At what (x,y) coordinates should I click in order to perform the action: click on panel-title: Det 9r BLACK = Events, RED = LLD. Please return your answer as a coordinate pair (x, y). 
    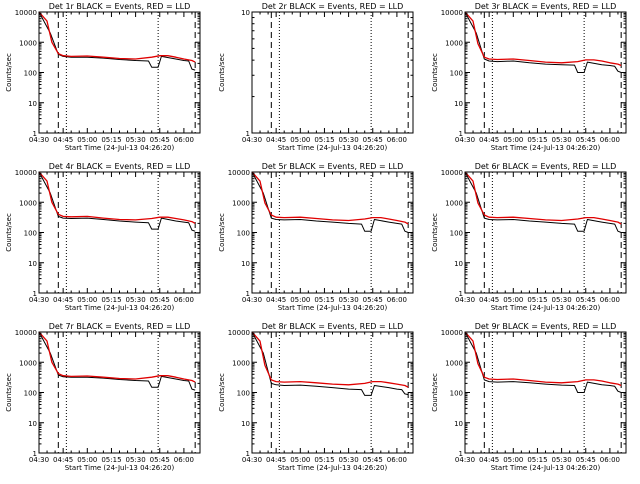
    Looking at the image, I should click on (546, 326).